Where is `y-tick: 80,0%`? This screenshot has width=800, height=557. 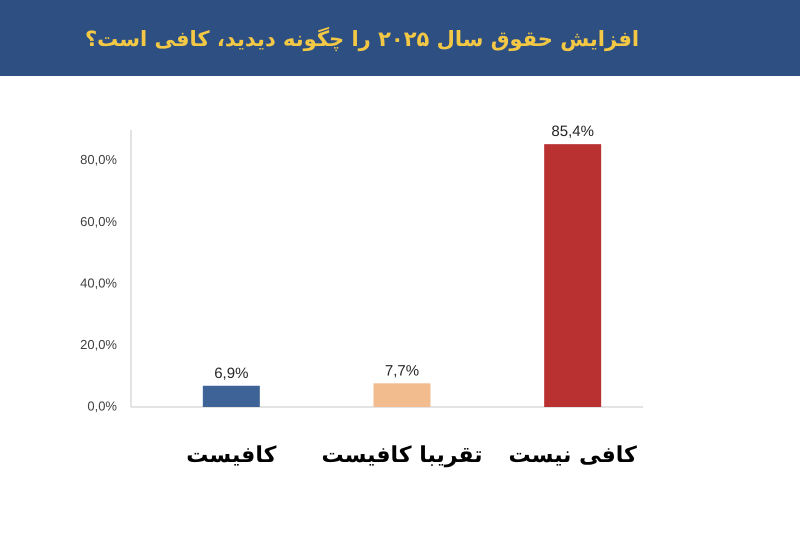
y-tick: 80,0% is located at coordinates (98, 160).